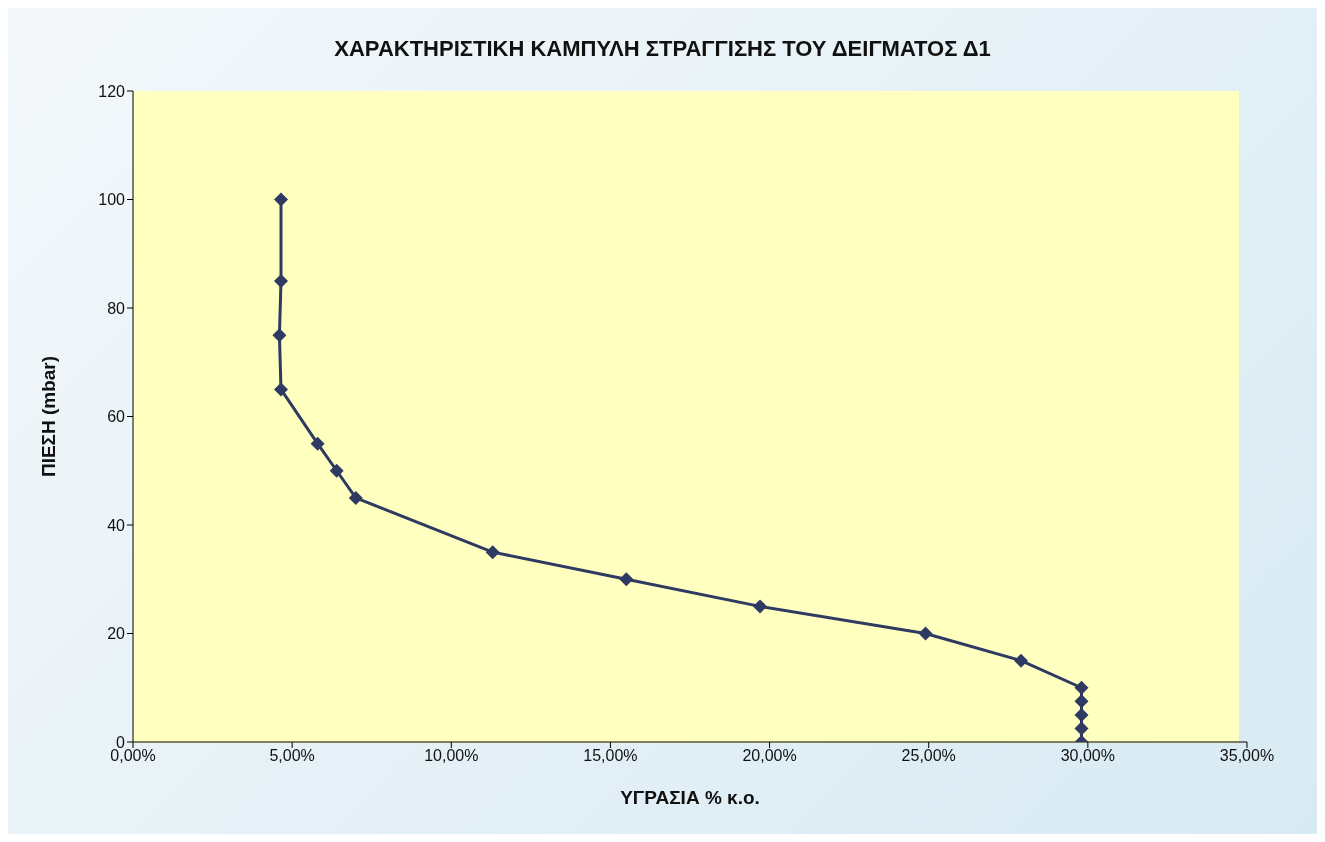  Describe the element at coordinates (451, 756) in the screenshot. I see `x-tick-label: 10,00%` at that location.